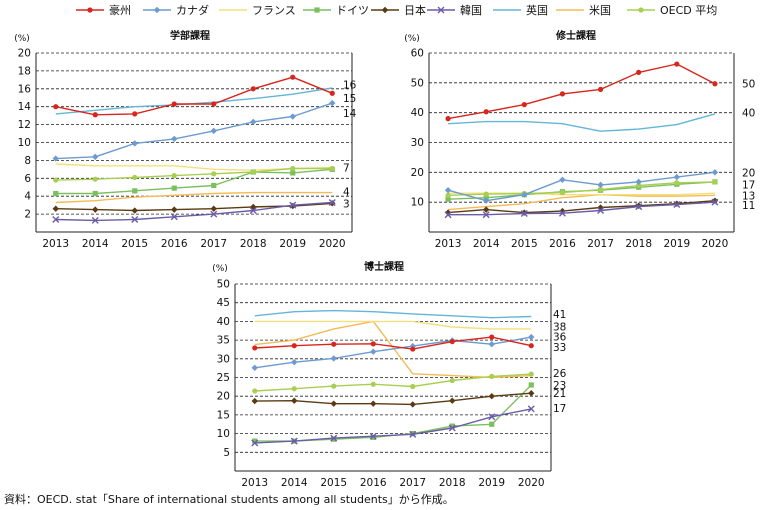  I want to click on x-tick-label: 2014, so click(294, 483).